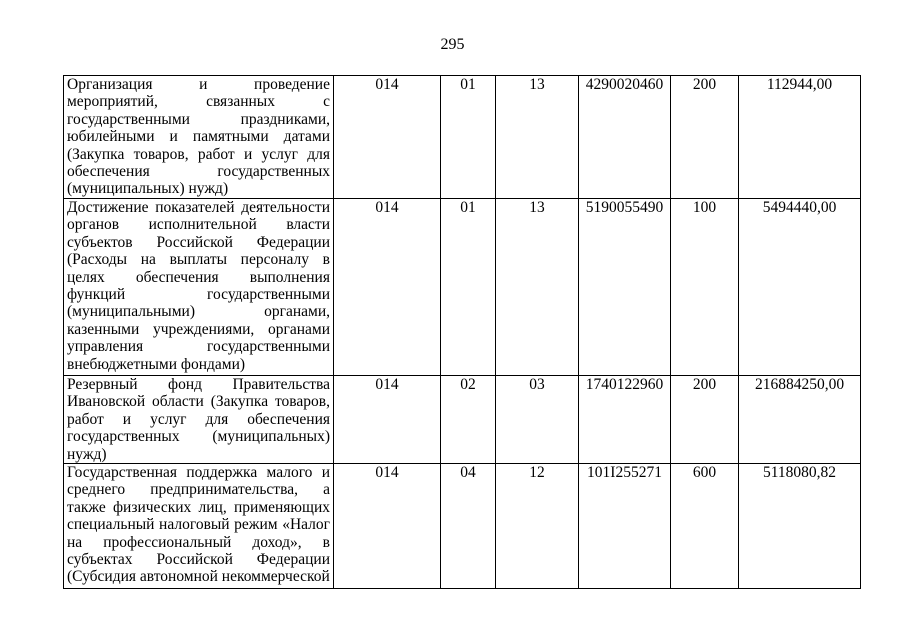 Image resolution: width=905 pixels, height=640 pixels. I want to click on cell-amount: 216884250,00, so click(799, 419).